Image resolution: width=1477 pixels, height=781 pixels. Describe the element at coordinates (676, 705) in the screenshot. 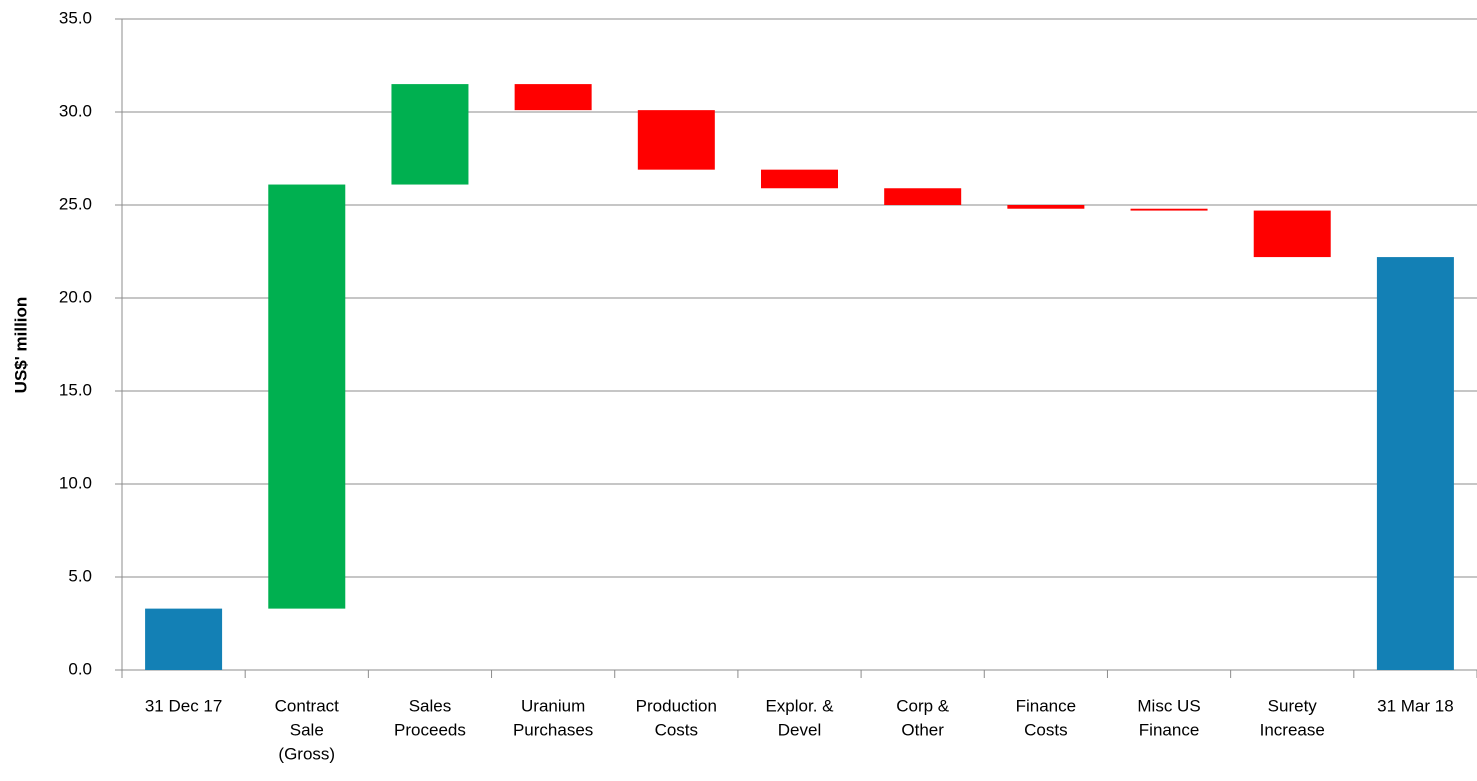

I see `x-tick-label: Production` at that location.